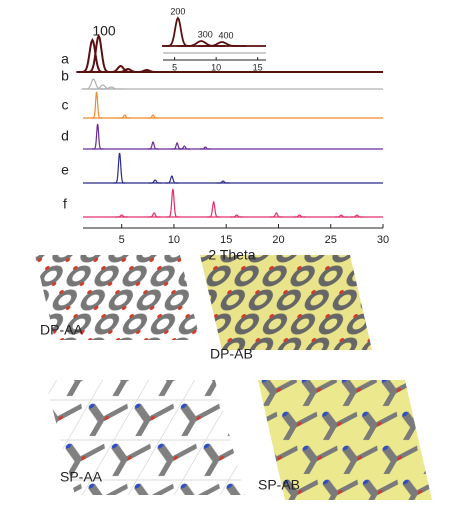  What do you see at coordinates (215, 37) in the screenshot?
I see `inset-frame` at bounding box center [215, 37].